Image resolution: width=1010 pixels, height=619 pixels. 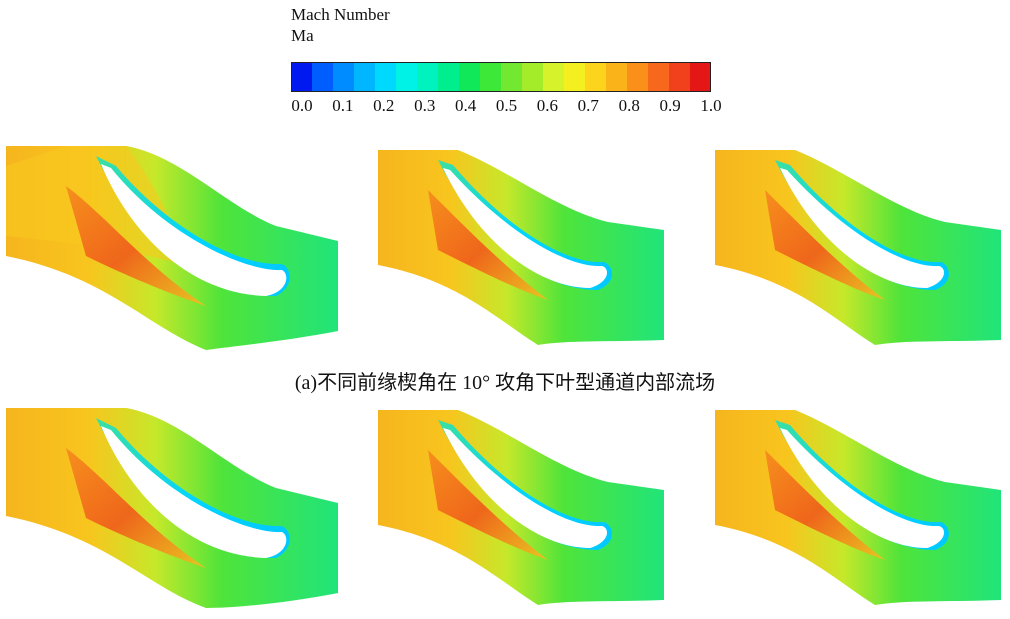 I want to click on colorbar-tick-label: 0.8, so click(x=629, y=105).